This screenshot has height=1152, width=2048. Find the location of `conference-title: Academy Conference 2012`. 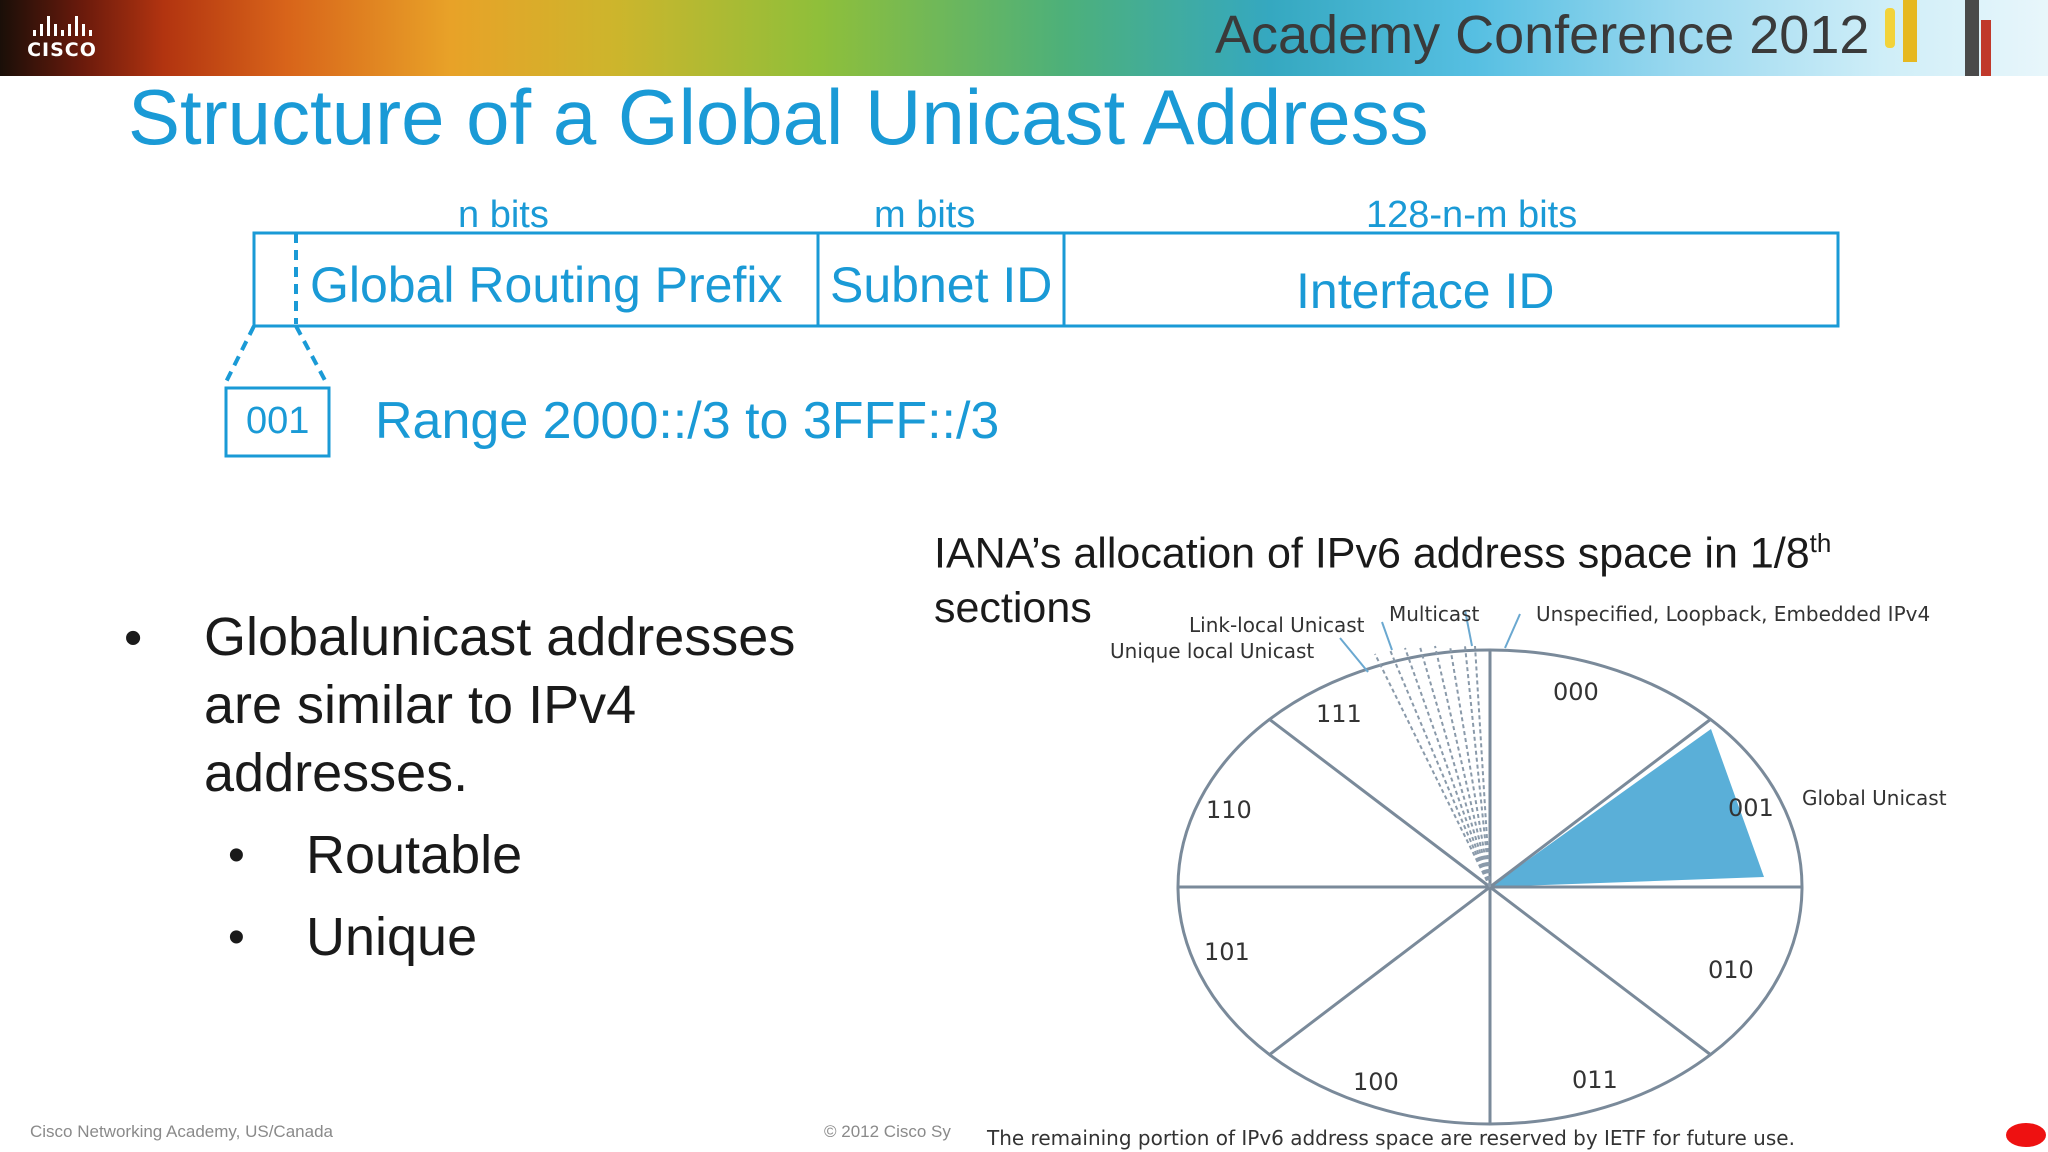

conference-title: Academy Conference 2012 is located at coordinates (1542, 35).